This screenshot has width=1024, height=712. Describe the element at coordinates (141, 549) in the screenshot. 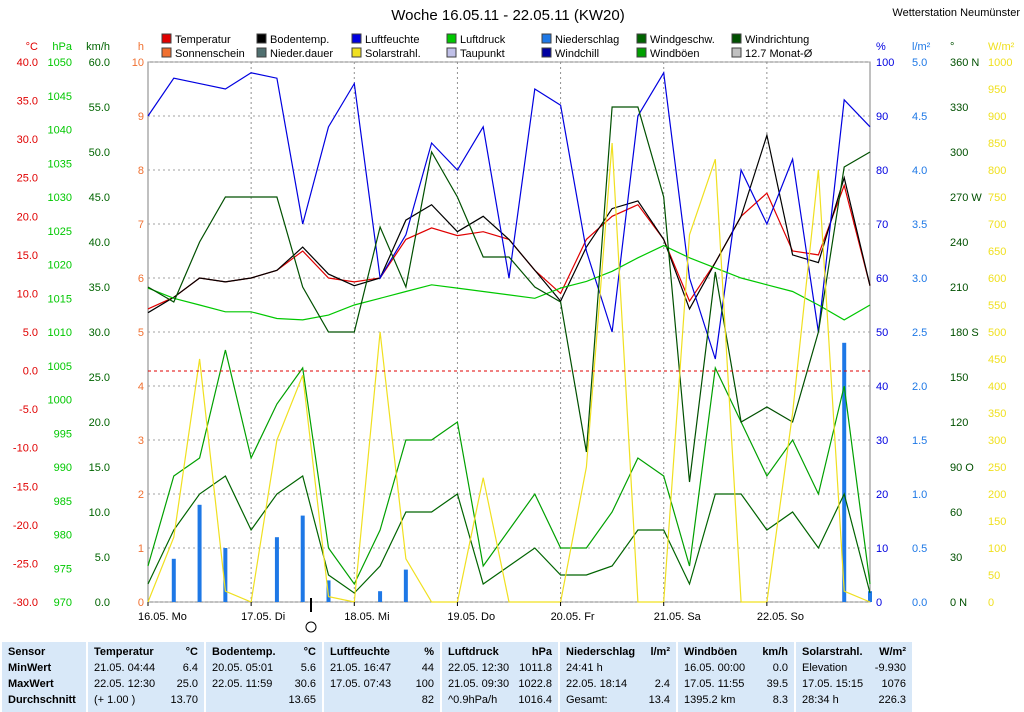

I see `hours-tick-label: 1` at that location.